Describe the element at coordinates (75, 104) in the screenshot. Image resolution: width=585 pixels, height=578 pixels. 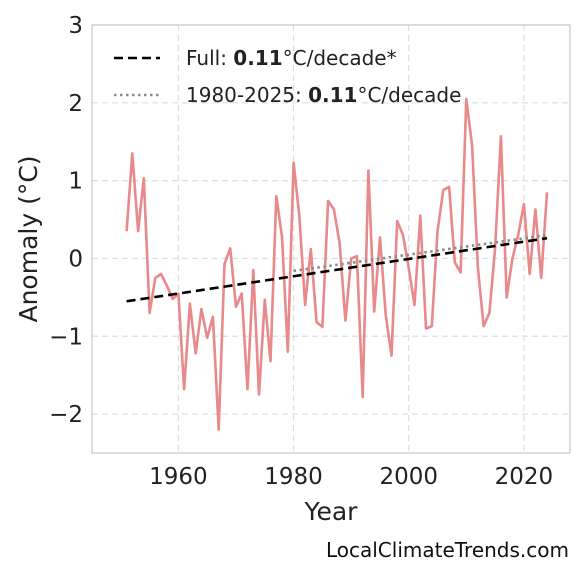
I see `y-tick-label: 2` at that location.